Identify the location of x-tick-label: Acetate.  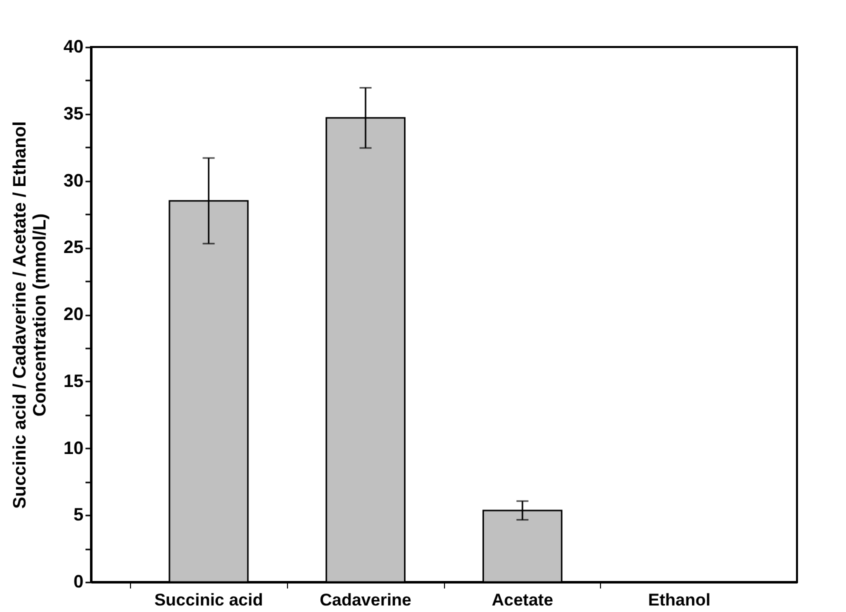
(523, 600).